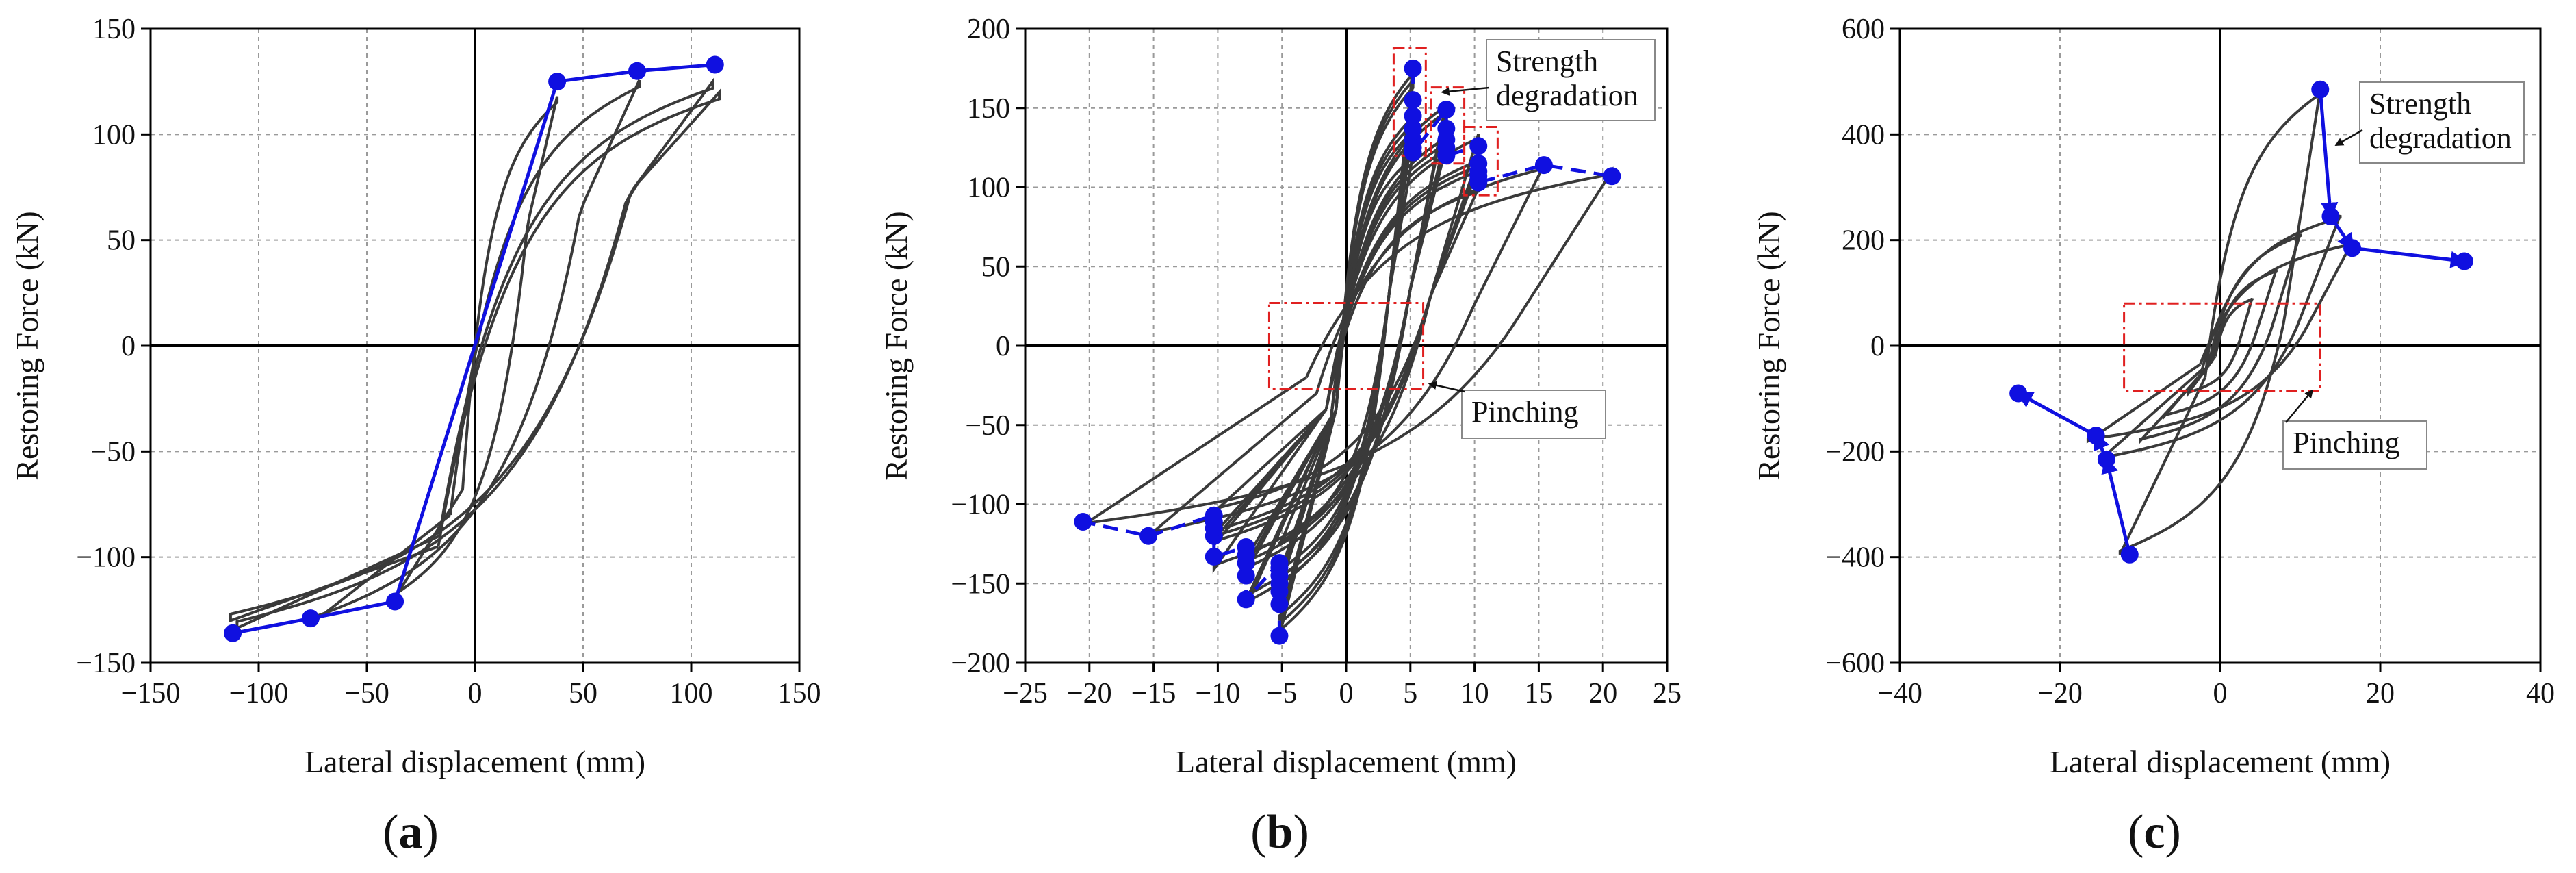 The width and height of the screenshot is (2576, 873). Describe the element at coordinates (1410, 693) in the screenshot. I see `x-tick-label: 5` at that location.